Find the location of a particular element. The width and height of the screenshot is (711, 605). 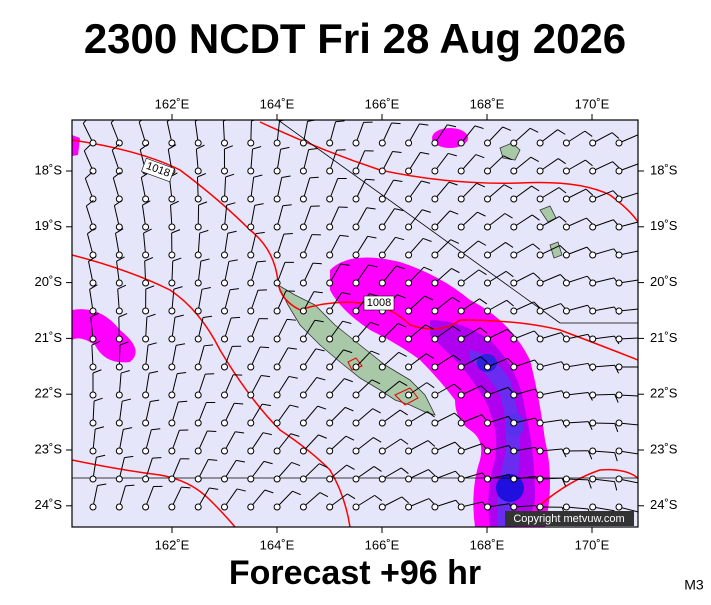

lat-label: 24˚S is located at coordinates (664, 504).